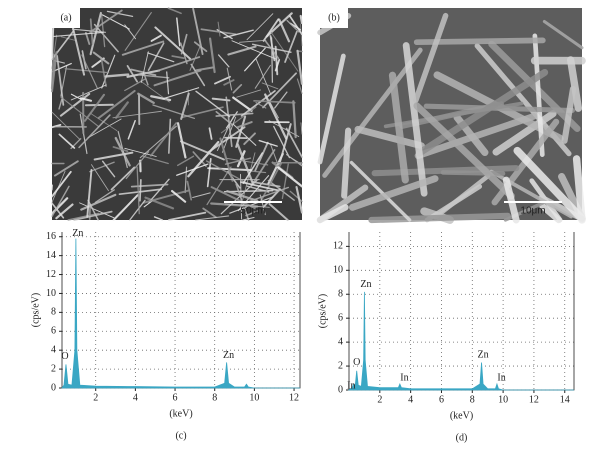  Describe the element at coordinates (51, 255) in the screenshot. I see `y-tick-label: 14` at that location.